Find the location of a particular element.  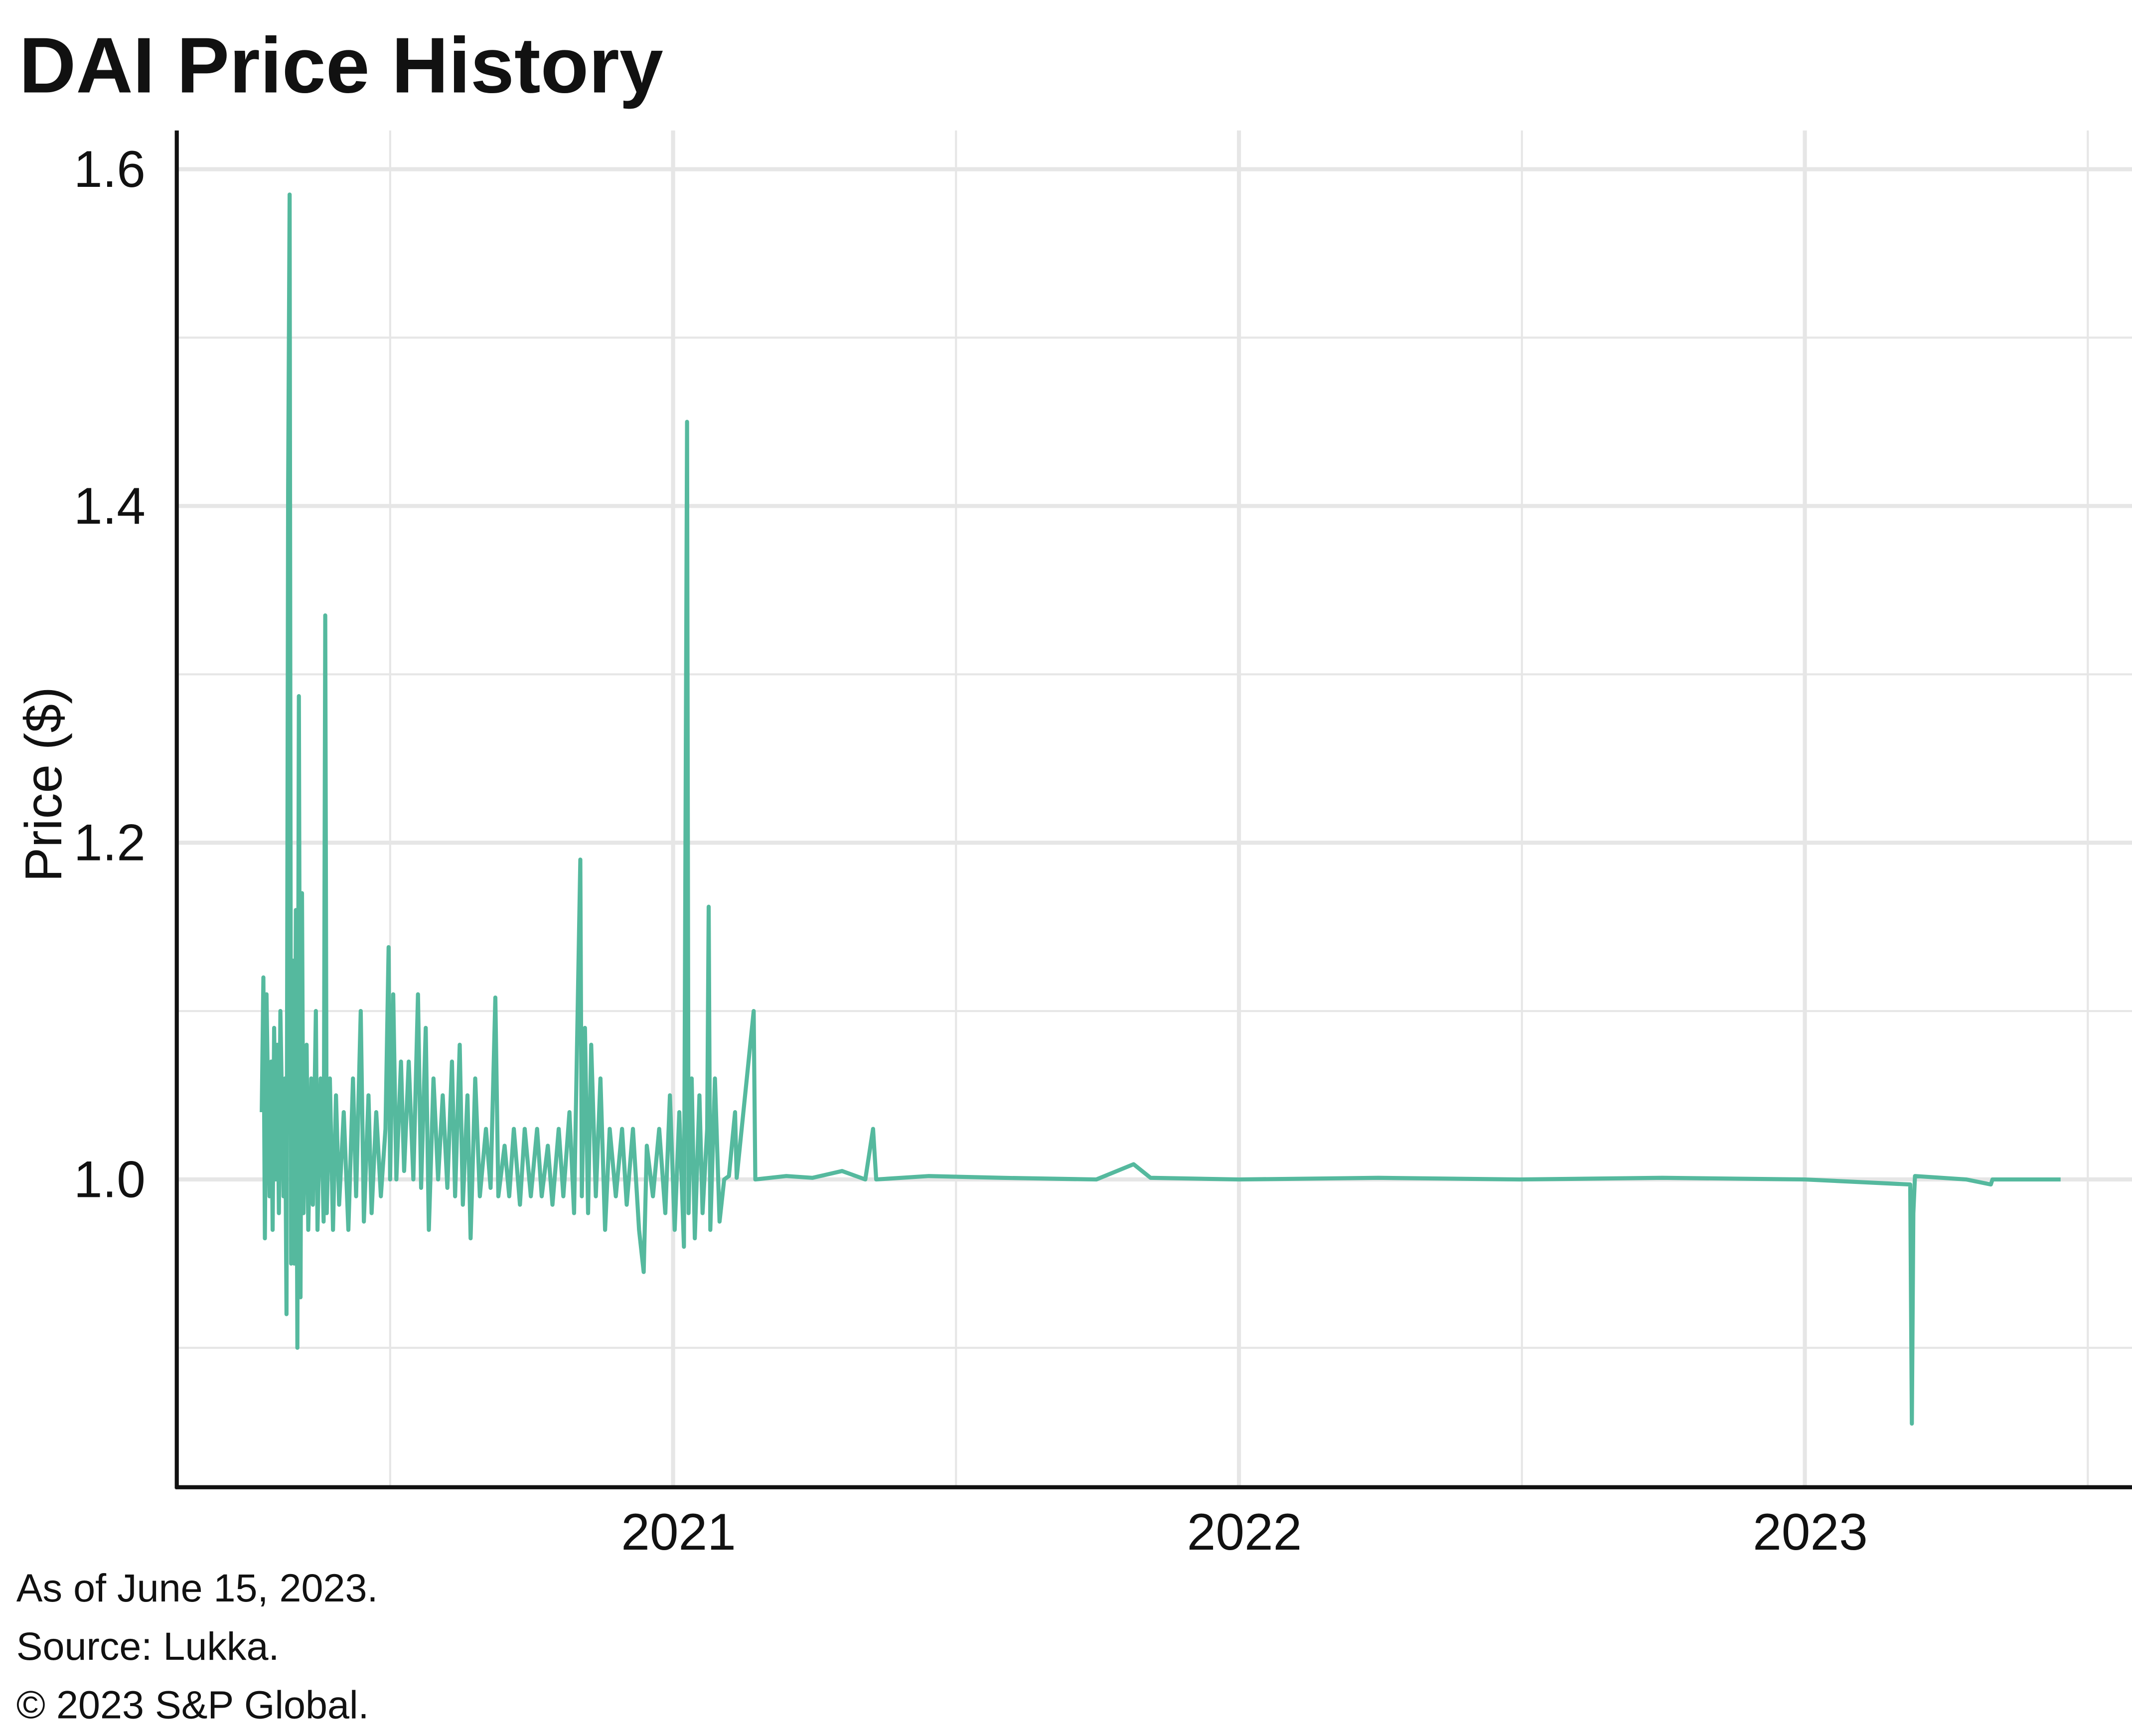

x-tick-label: 2022 is located at coordinates (1245, 1532).